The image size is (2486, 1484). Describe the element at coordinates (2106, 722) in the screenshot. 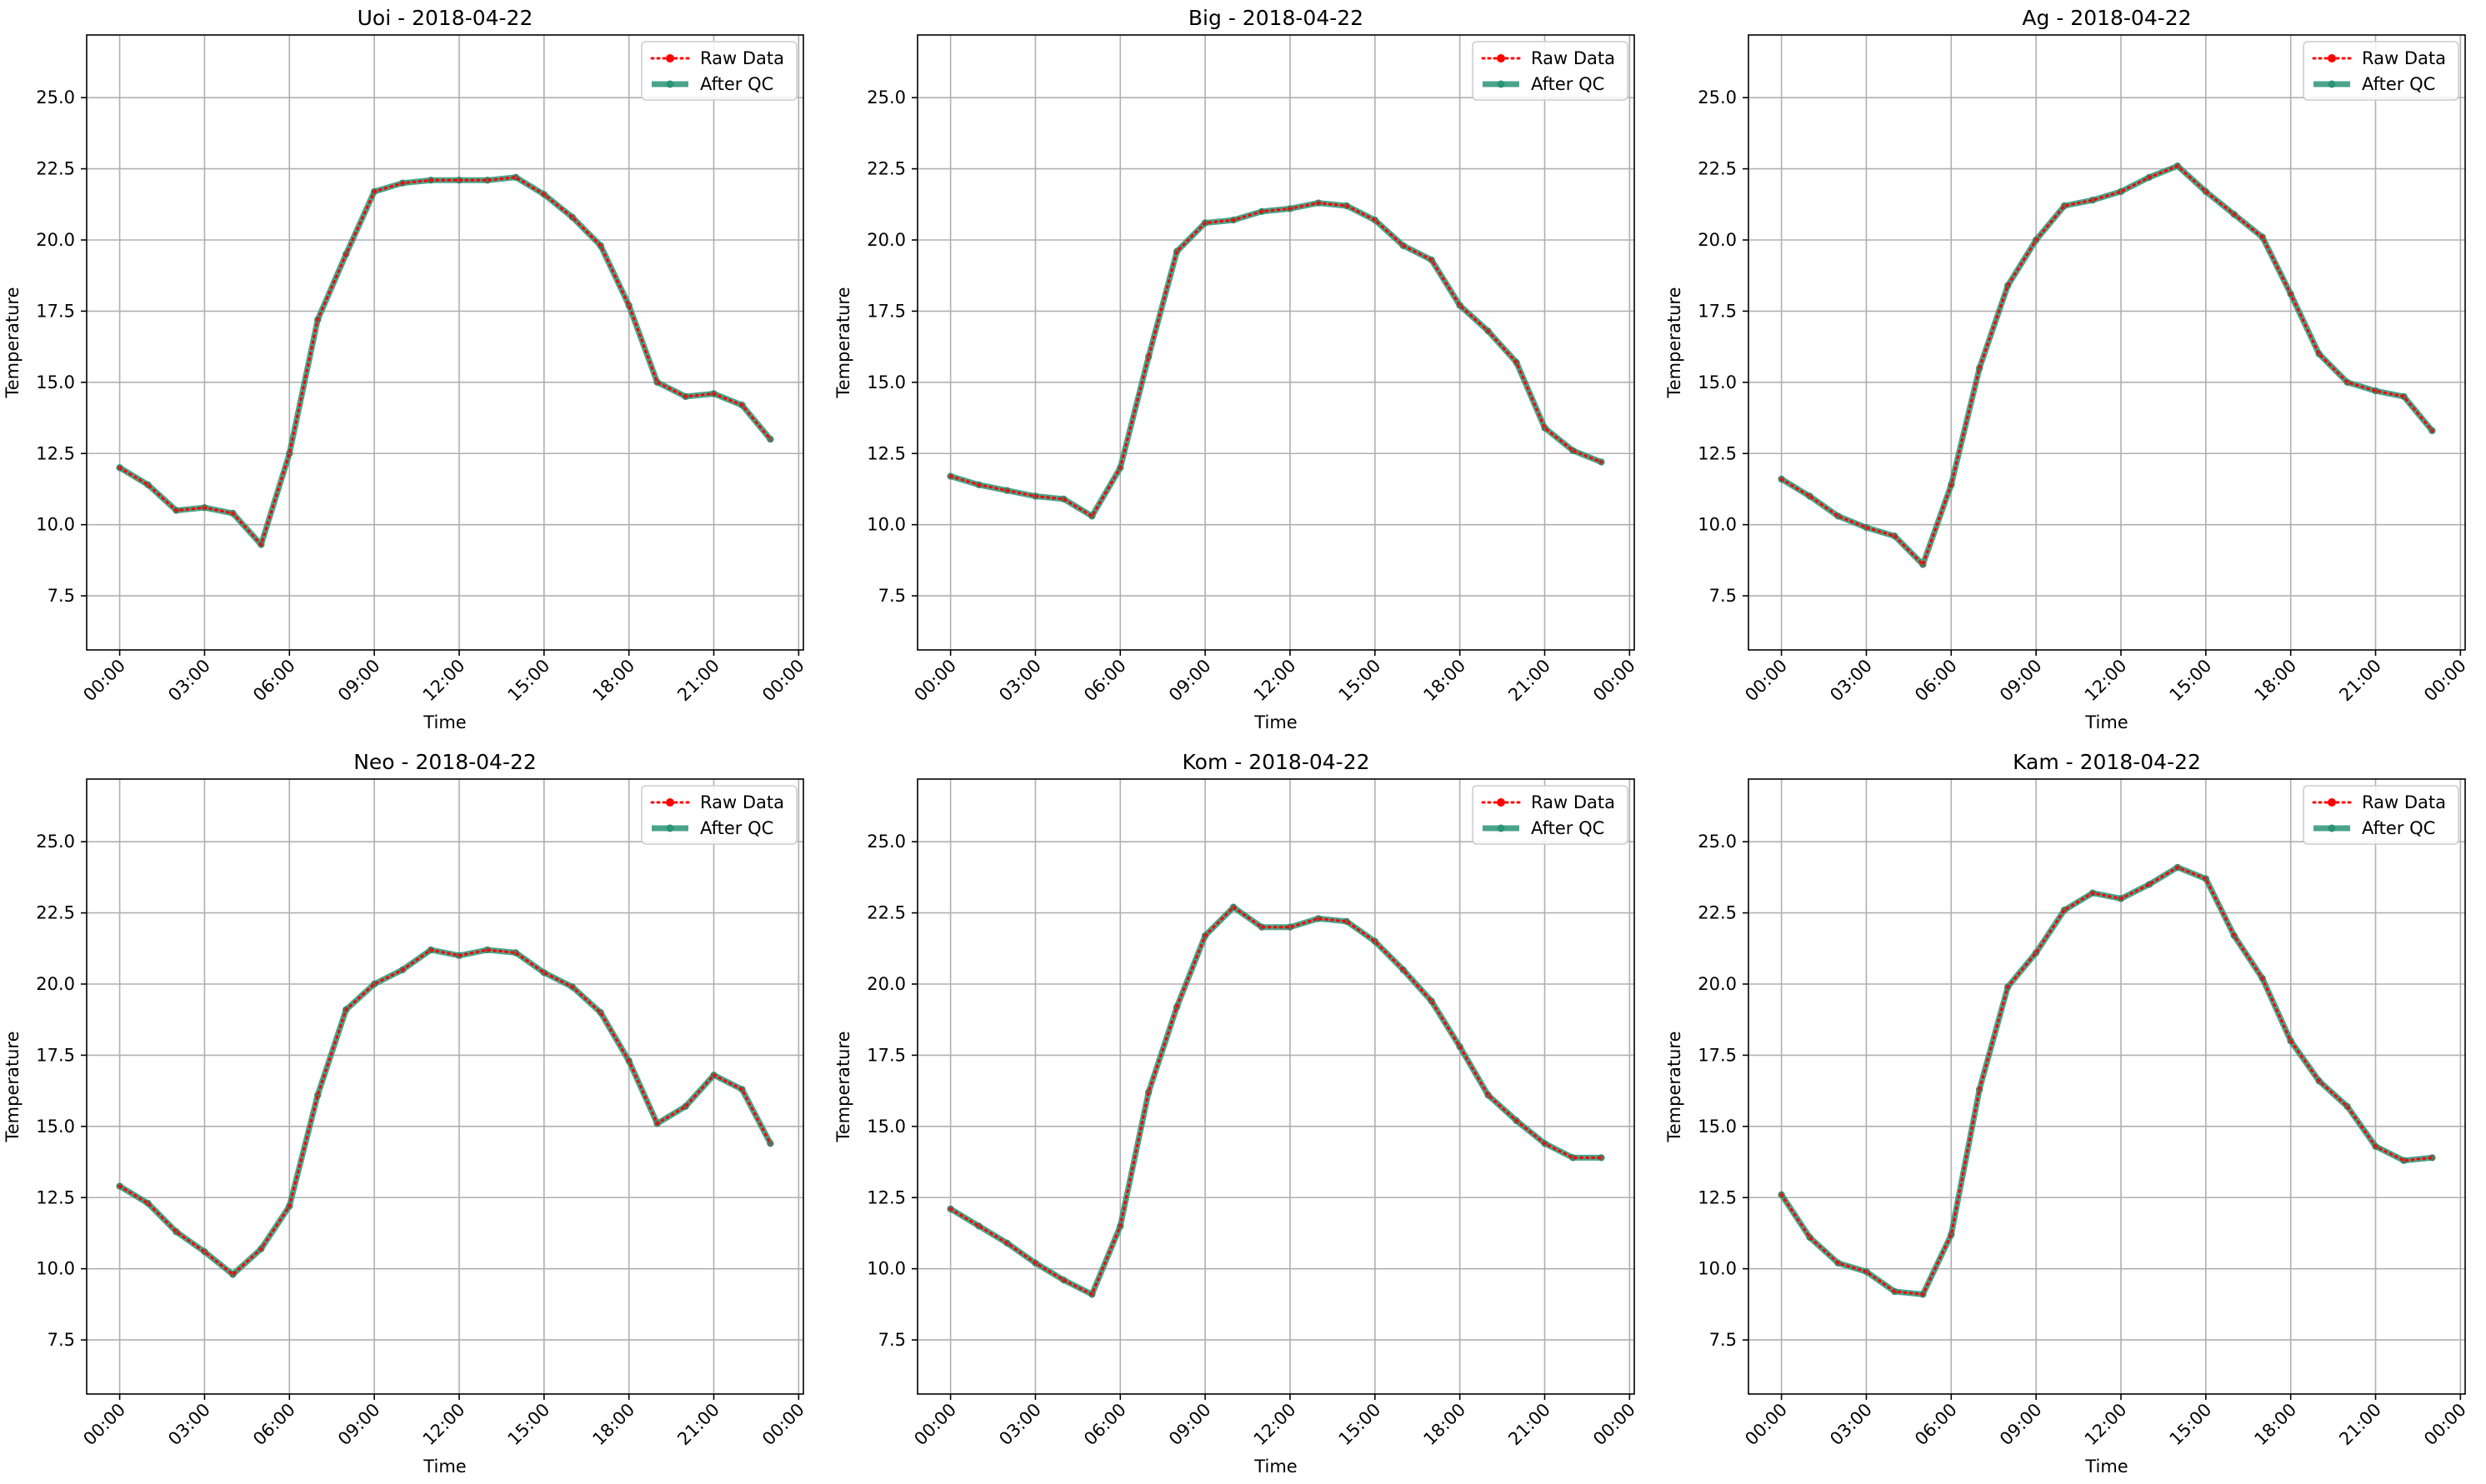

I see `x-axis-label: Time` at that location.